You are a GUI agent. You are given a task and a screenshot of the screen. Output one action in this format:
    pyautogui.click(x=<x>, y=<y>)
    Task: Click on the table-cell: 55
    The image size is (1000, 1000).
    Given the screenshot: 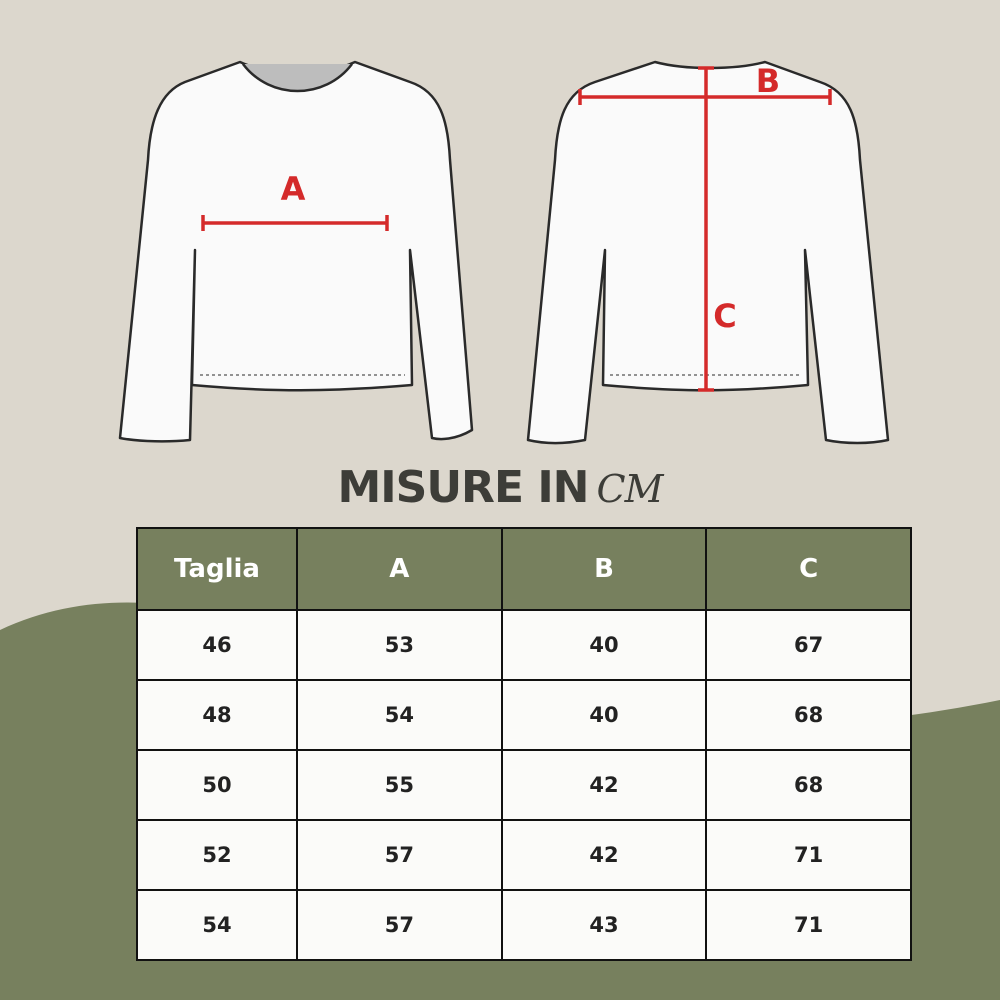 What is the action you would take?
    pyautogui.click(x=399, y=785)
    